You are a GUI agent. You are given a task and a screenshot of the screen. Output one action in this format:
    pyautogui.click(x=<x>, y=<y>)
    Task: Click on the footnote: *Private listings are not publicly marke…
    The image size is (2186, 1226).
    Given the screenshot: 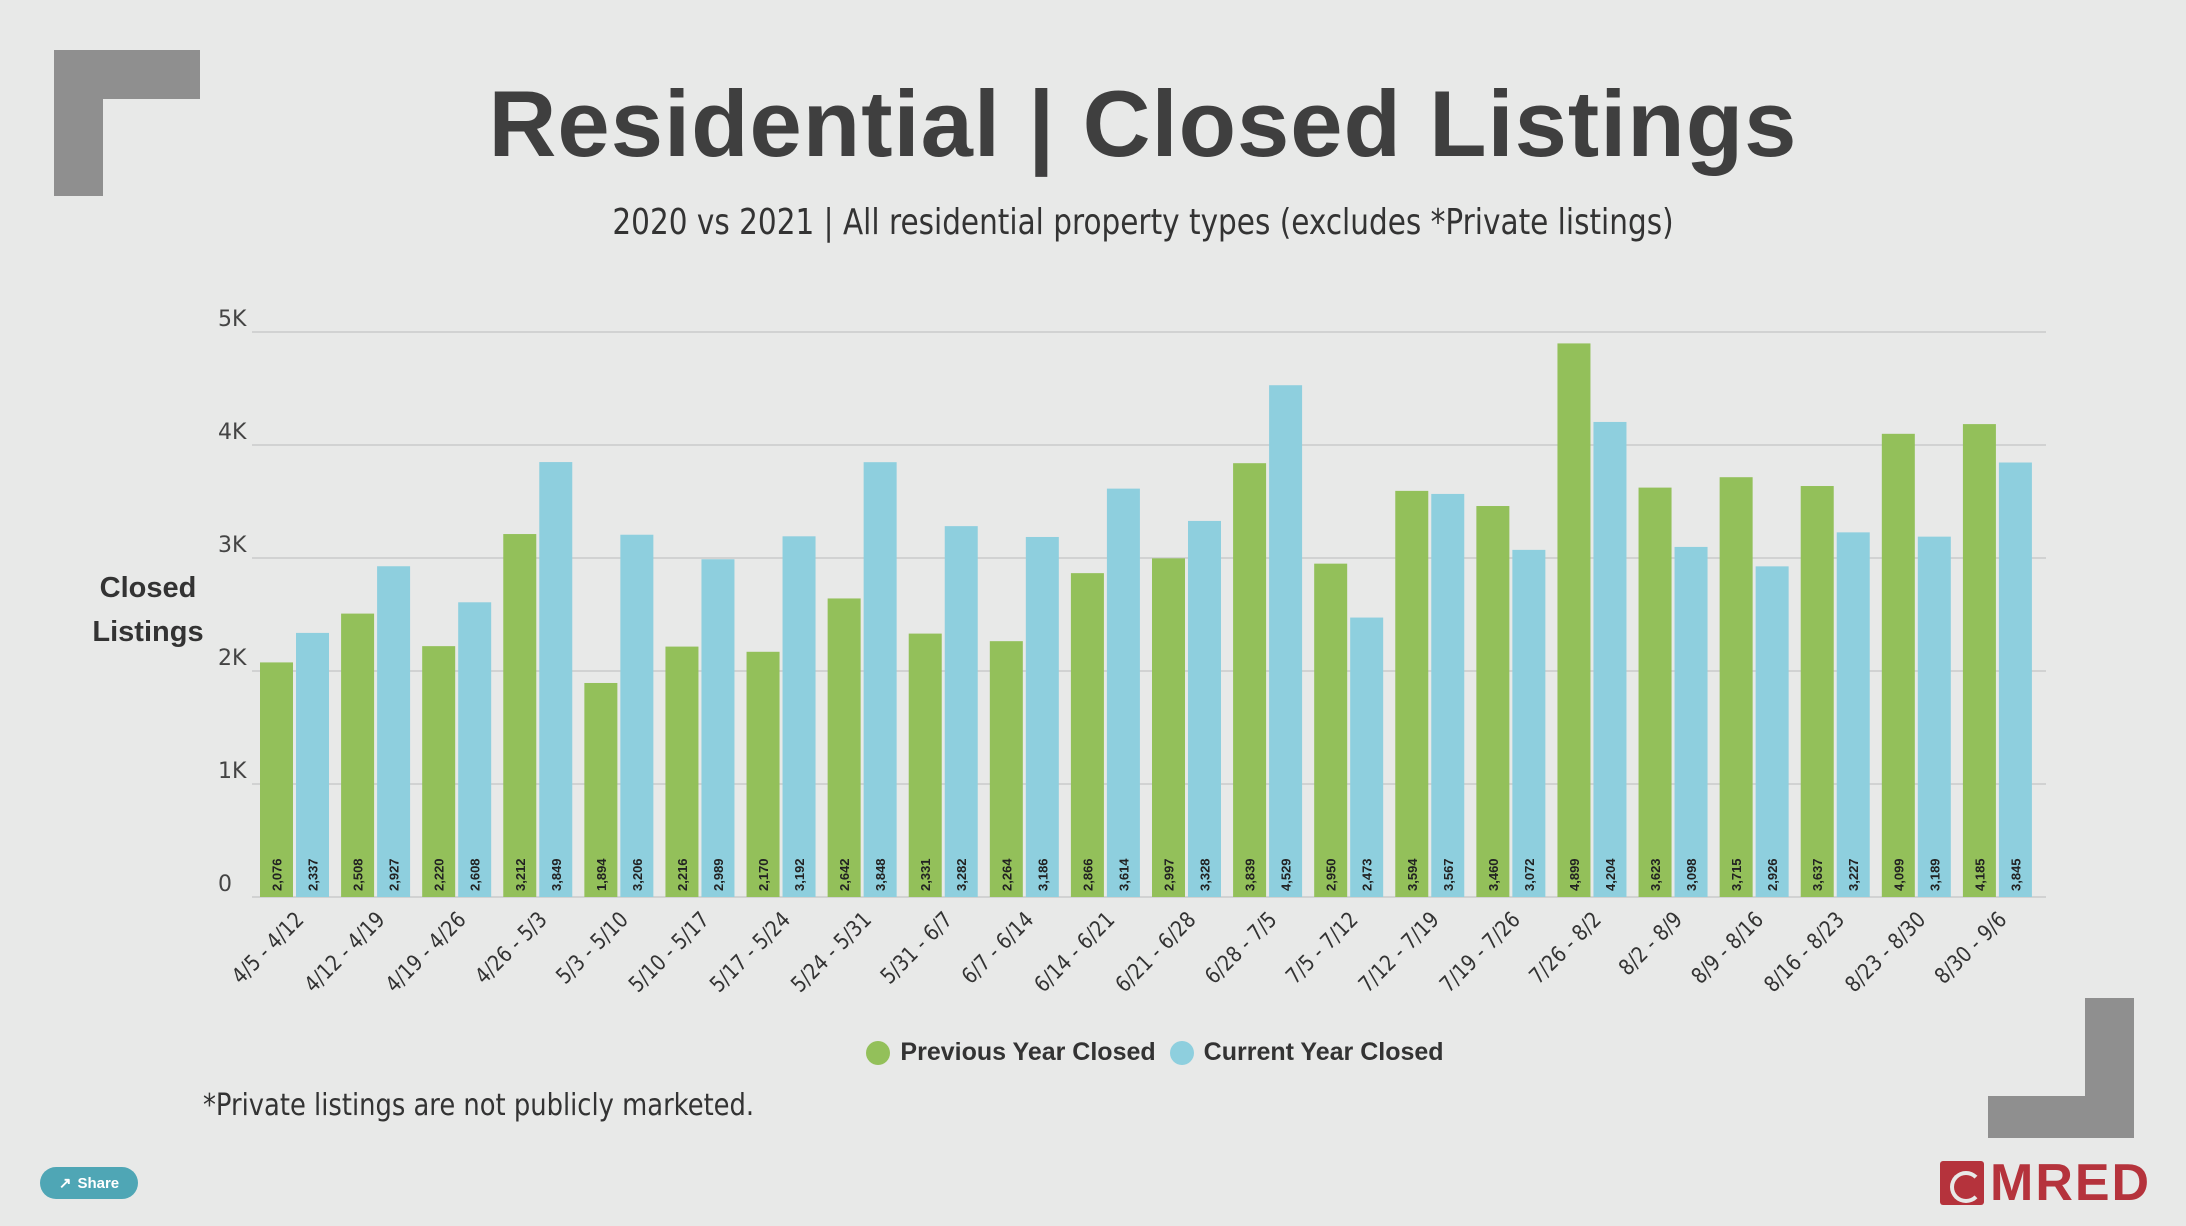 What is the action you would take?
    pyautogui.click(x=479, y=1105)
    